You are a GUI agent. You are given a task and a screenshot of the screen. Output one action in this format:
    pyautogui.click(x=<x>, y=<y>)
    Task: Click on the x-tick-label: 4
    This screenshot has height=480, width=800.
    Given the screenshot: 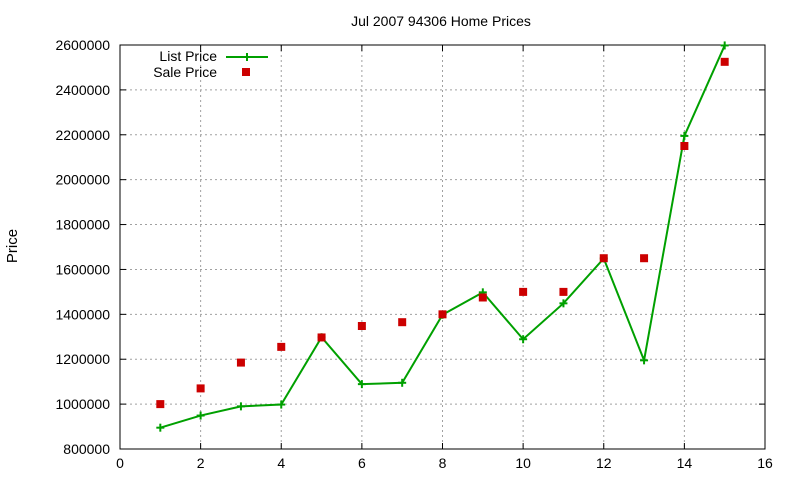 What is the action you would take?
    pyautogui.click(x=281, y=463)
    